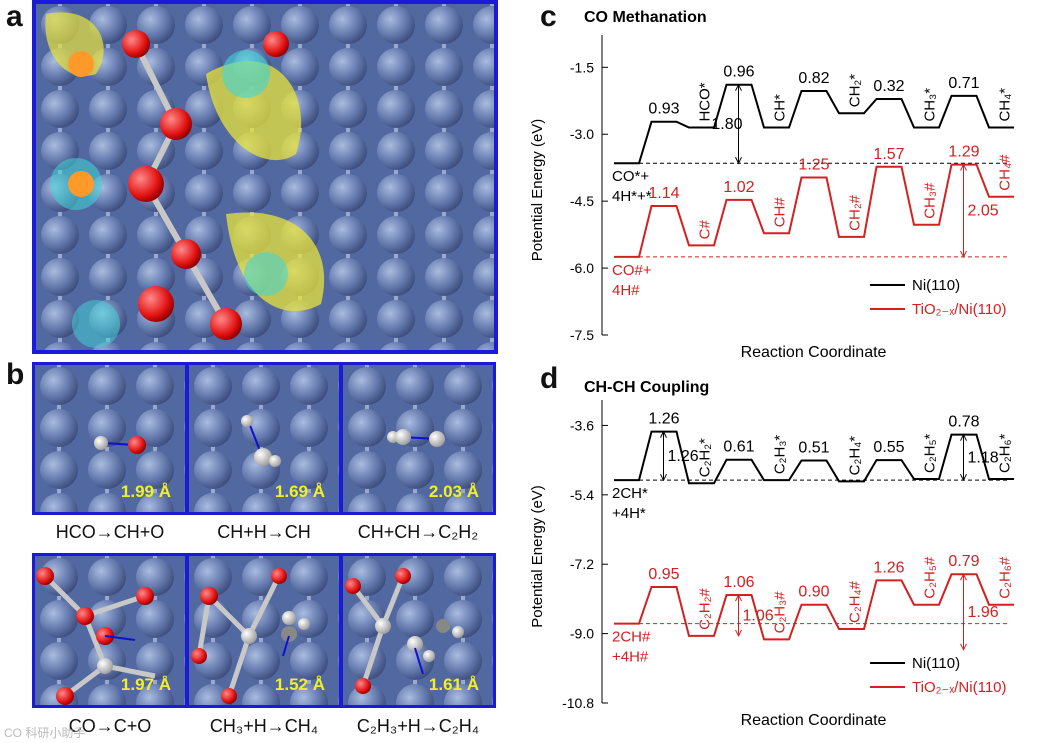 The height and width of the screenshot is (743, 1040). What do you see at coordinates (110, 726) in the screenshot?
I see `caption-co: CO→C+O` at bounding box center [110, 726].